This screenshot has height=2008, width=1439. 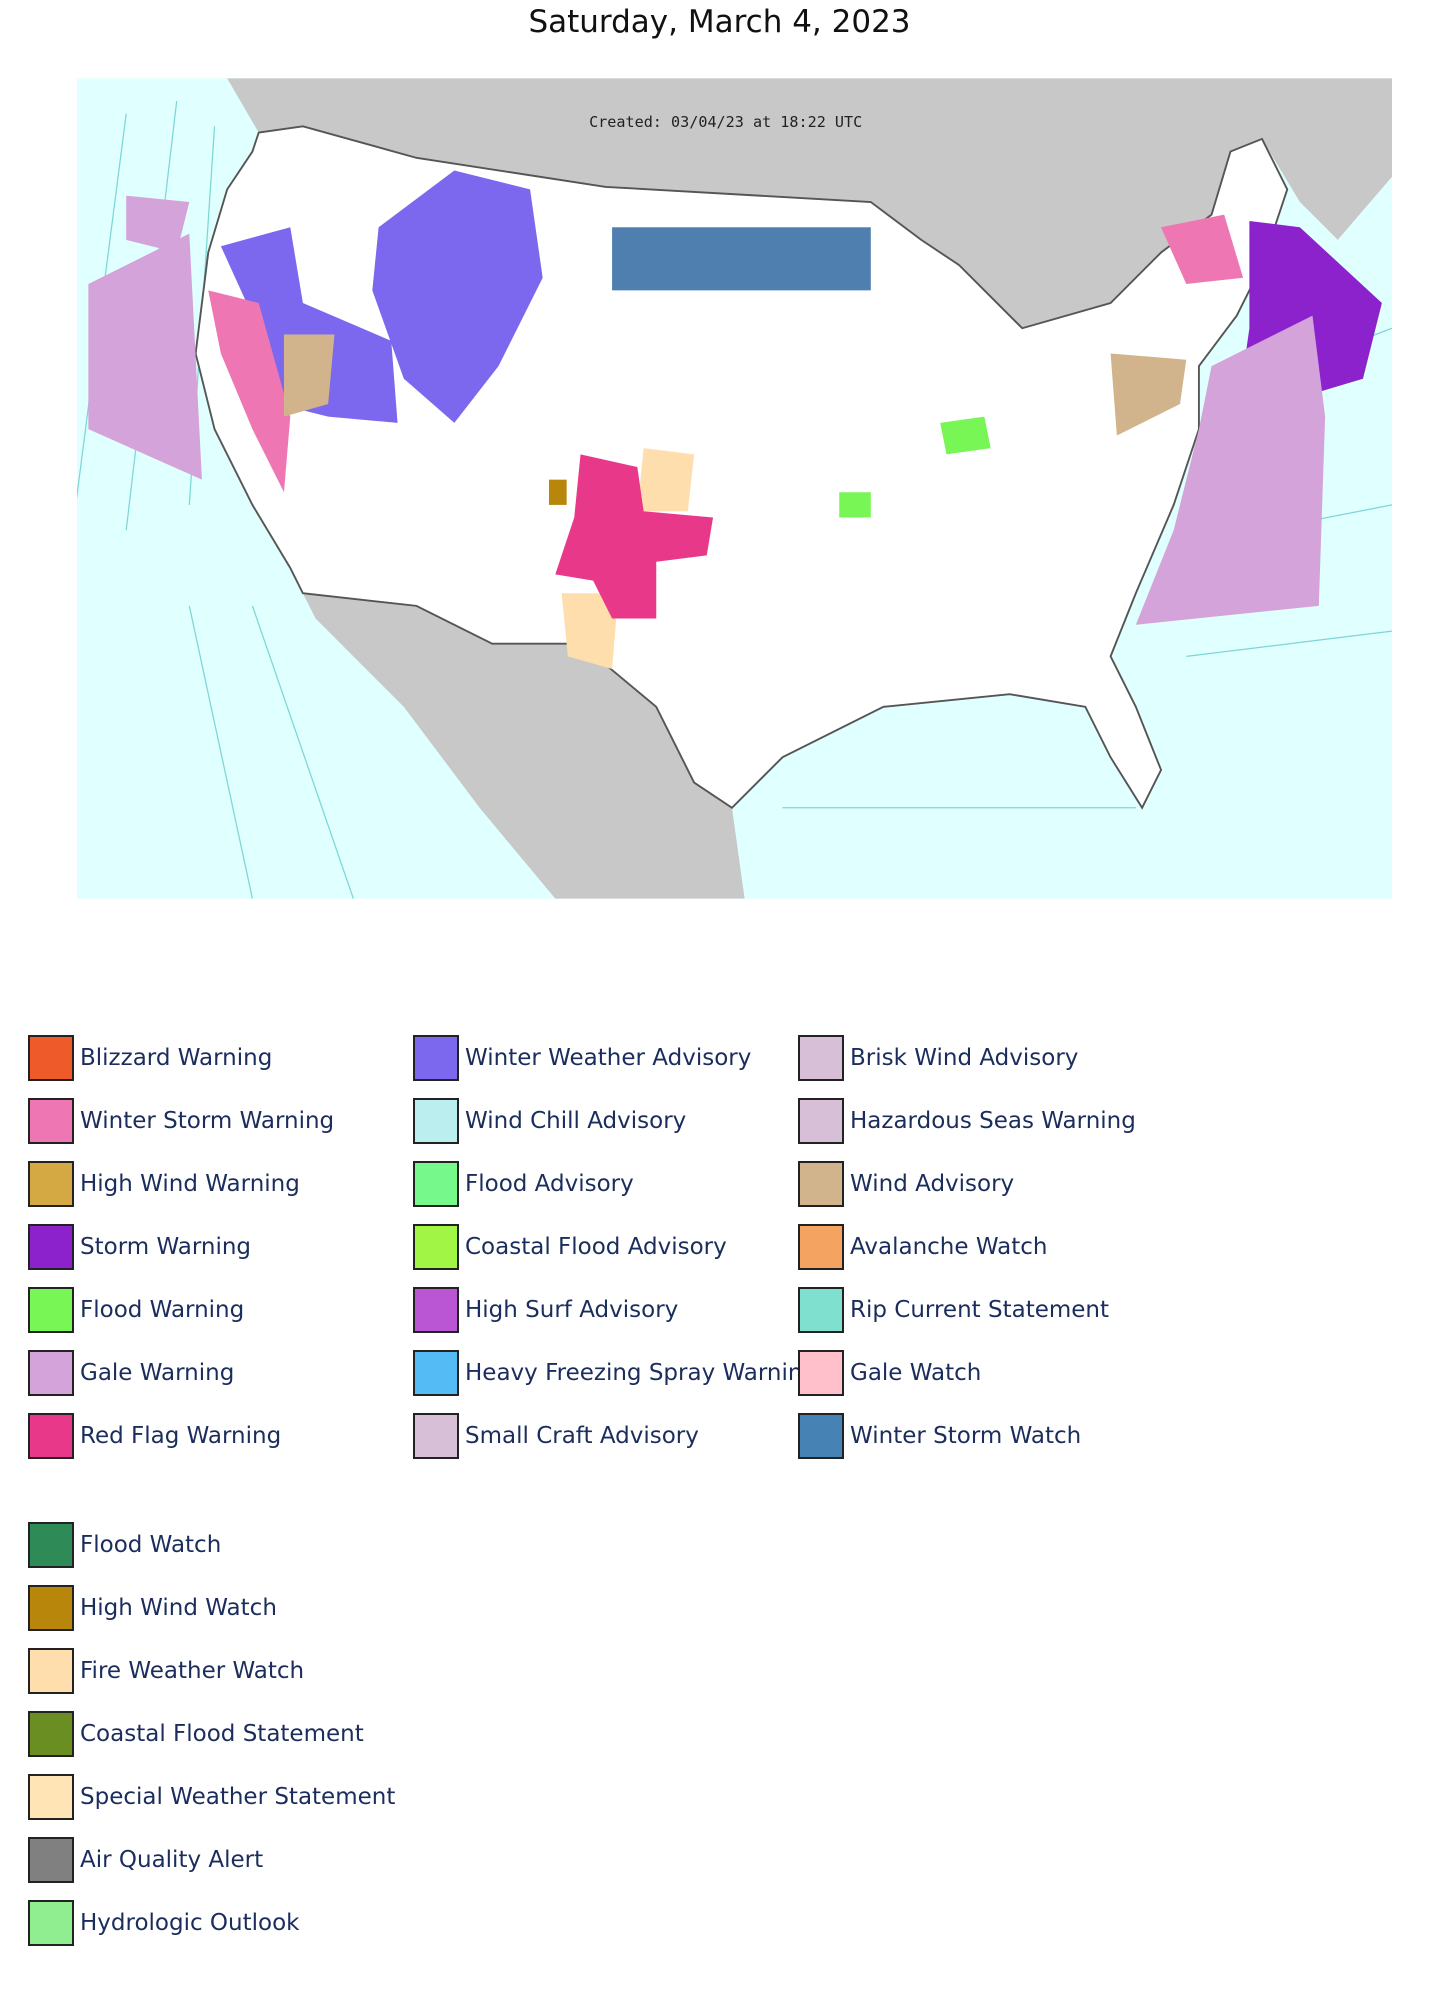 I want to click on legend-item: Gale Watch, so click(x=889, y=1373).